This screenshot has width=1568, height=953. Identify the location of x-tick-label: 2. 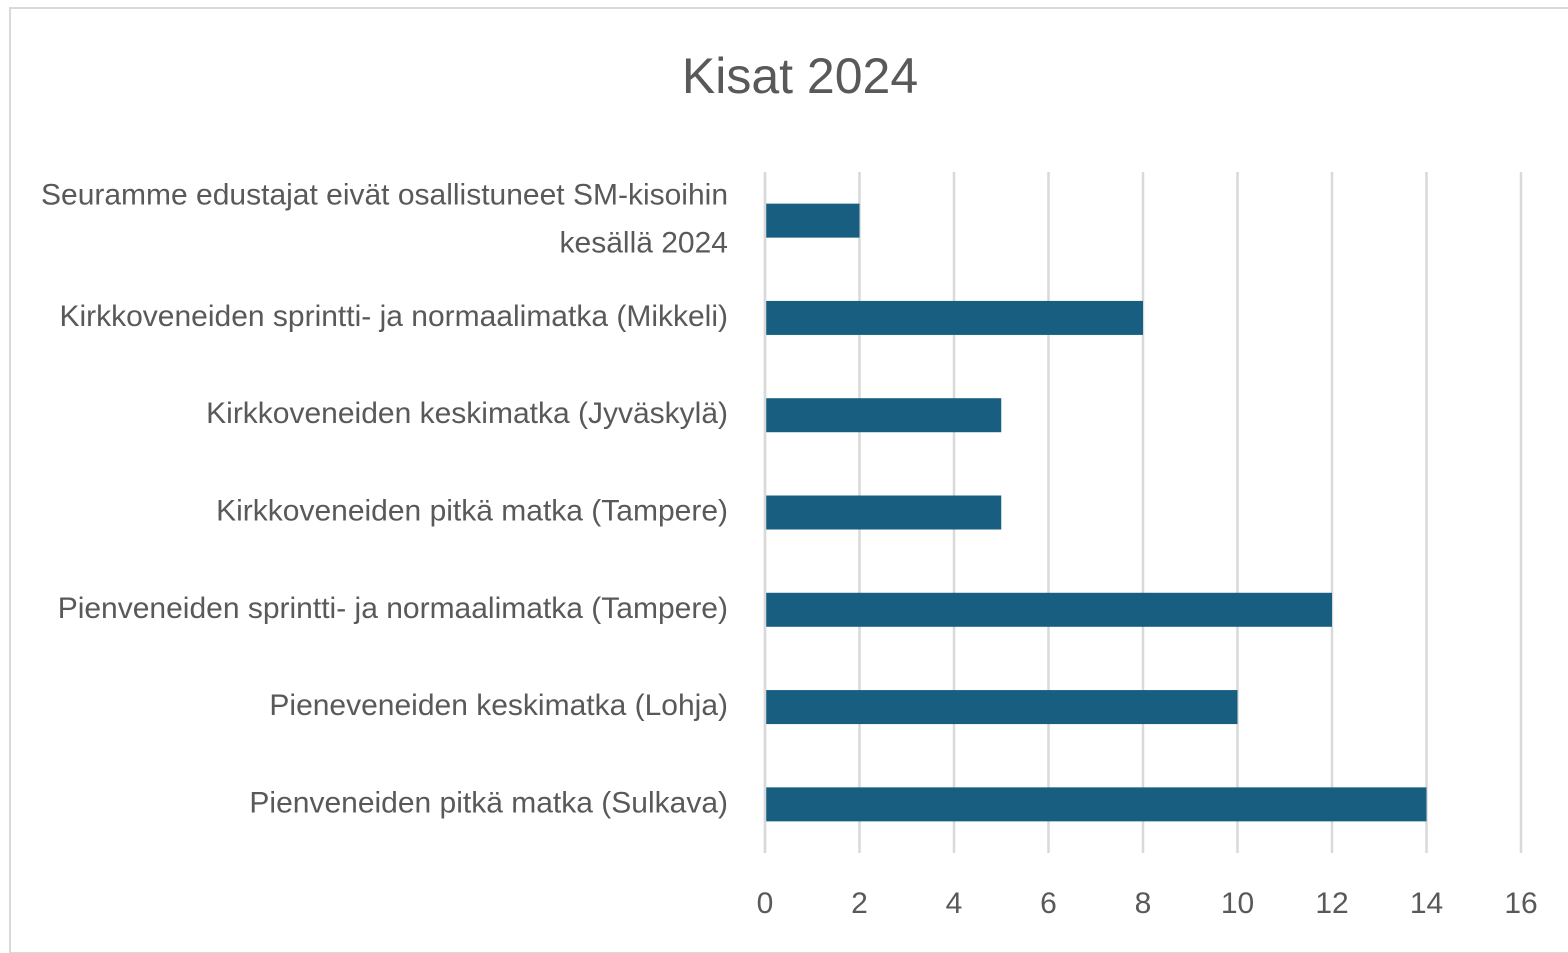
(859, 903).